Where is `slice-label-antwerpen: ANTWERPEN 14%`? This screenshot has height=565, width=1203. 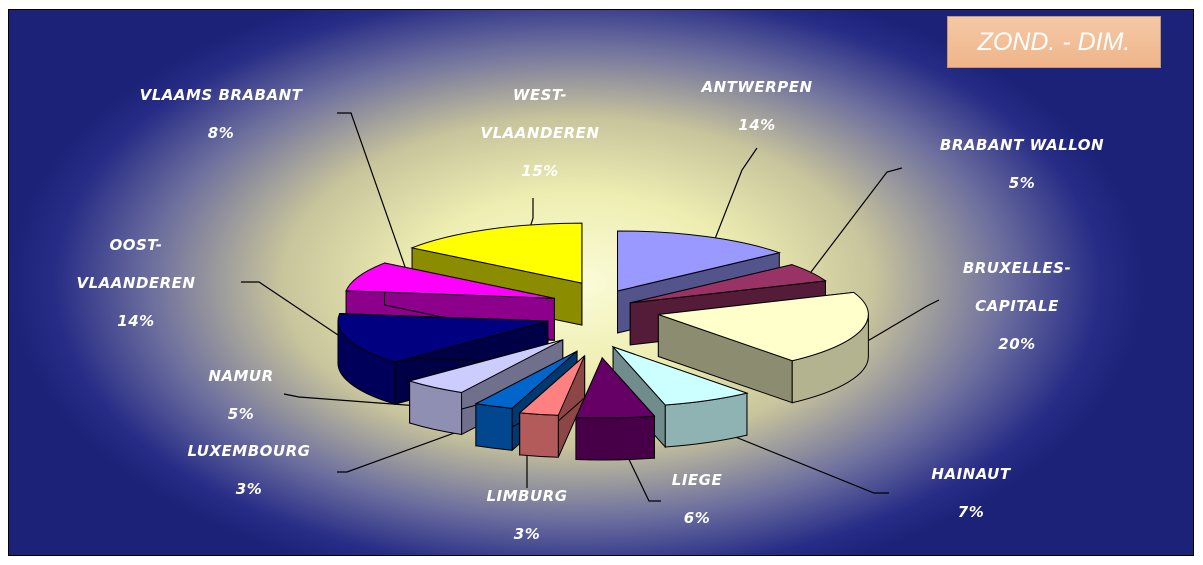 slice-label-antwerpen: ANTWERPEN 14% is located at coordinates (756, 106).